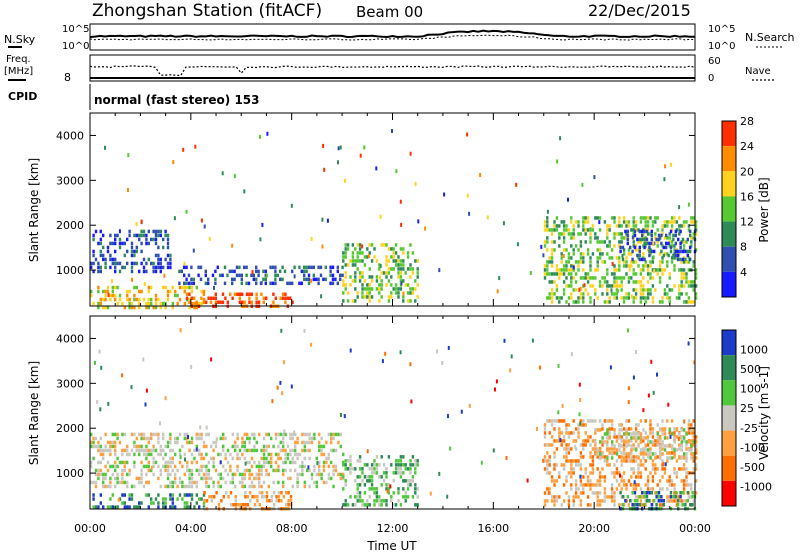 The width and height of the screenshot is (800, 554). Describe the element at coordinates (714, 61) in the screenshot. I see `nave-tick-high: 60` at that location.